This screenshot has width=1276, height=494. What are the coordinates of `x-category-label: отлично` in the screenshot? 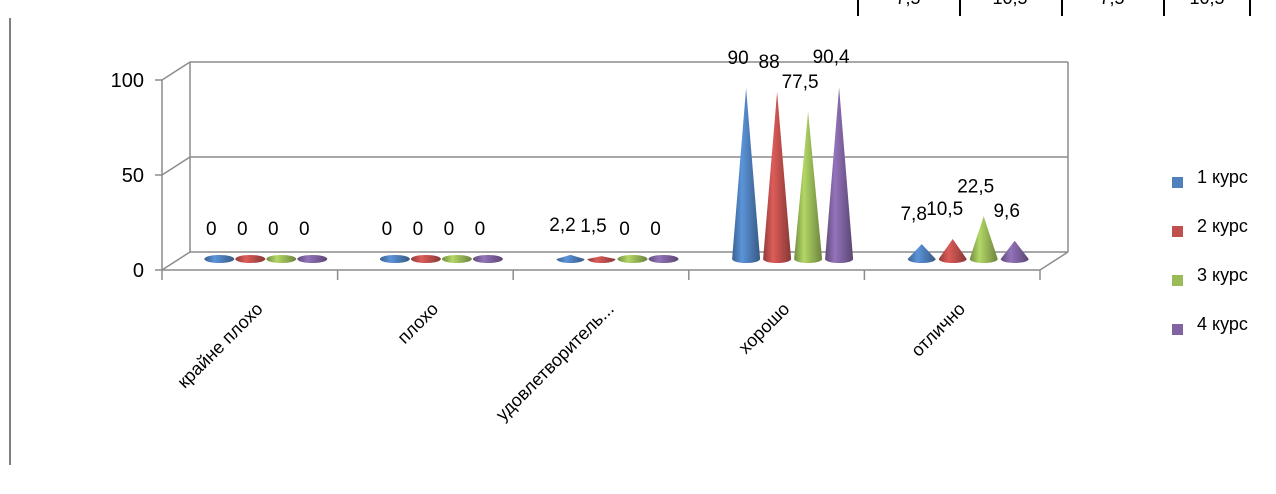 It's located at (938, 330).